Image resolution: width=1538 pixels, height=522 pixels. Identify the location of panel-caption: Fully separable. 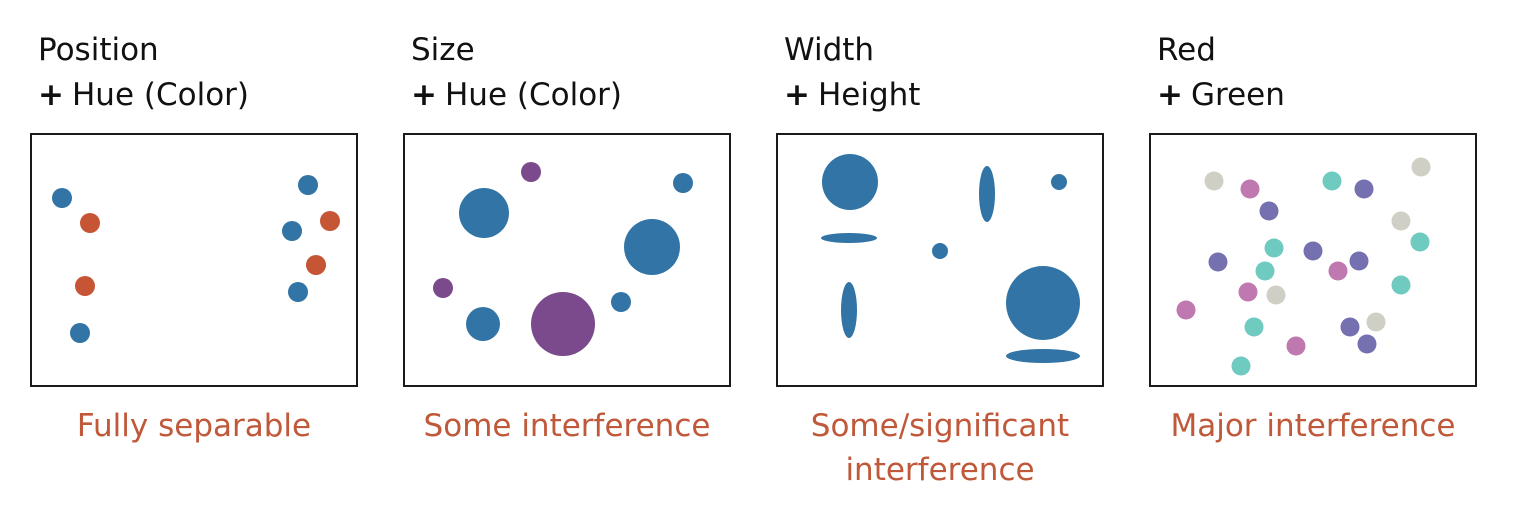
(194, 426).